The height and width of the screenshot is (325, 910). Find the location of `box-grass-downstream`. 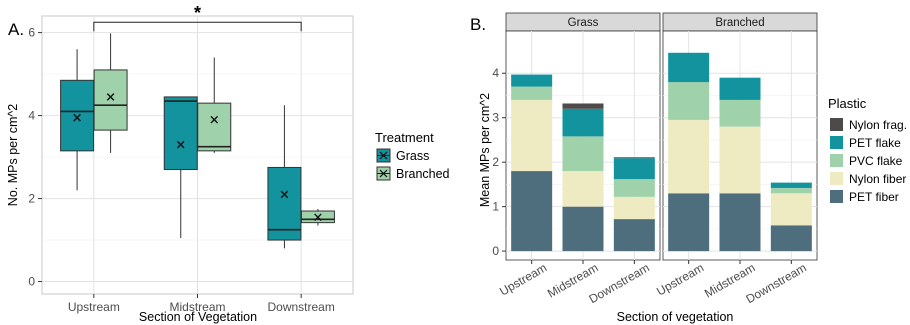

box-grass-downstream is located at coordinates (284, 177).